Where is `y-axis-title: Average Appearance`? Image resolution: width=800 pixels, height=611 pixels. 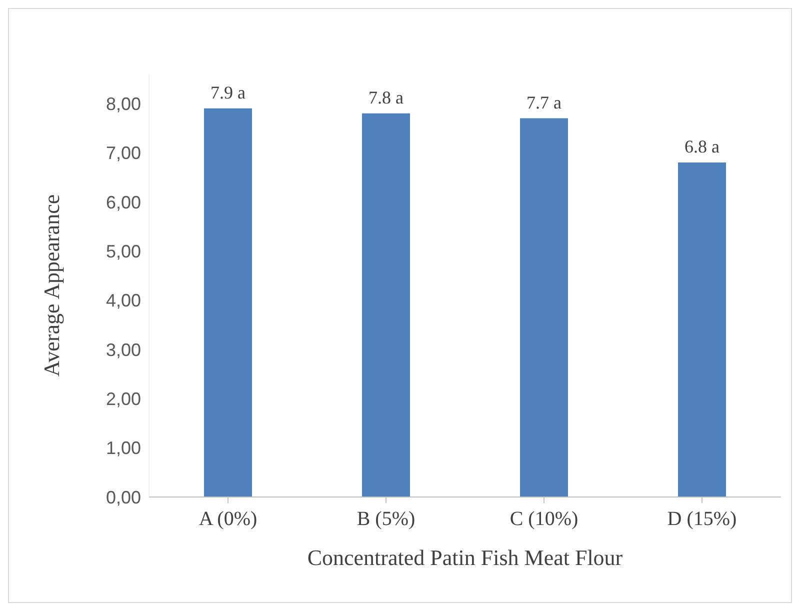 y-axis-title: Average Appearance is located at coordinates (51, 285).